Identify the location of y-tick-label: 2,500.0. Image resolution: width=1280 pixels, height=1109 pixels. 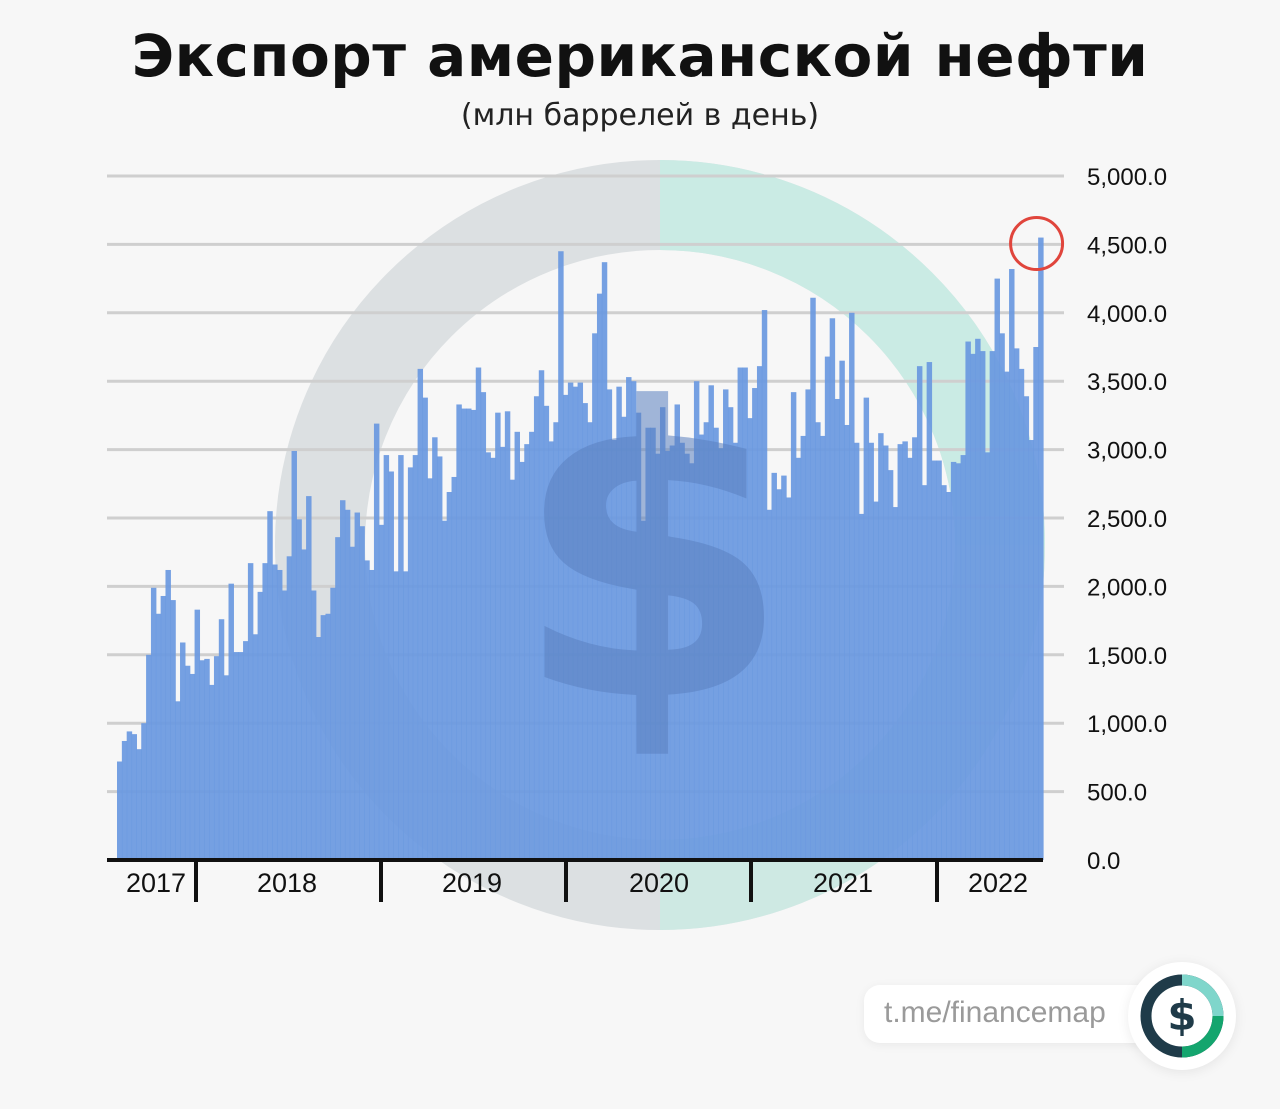
(1127, 519).